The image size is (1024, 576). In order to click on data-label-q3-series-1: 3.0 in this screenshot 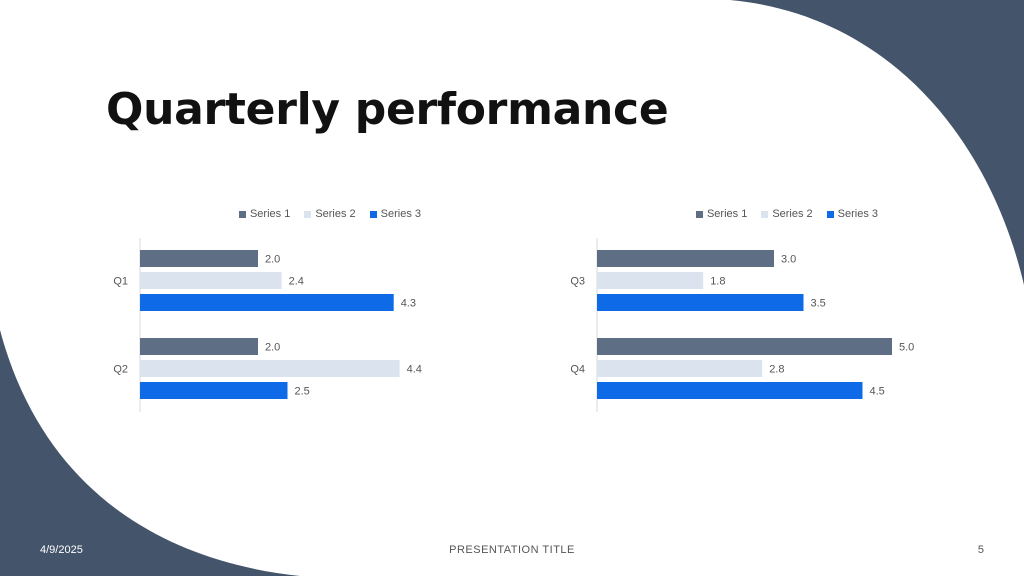, I will do `click(788, 260)`.